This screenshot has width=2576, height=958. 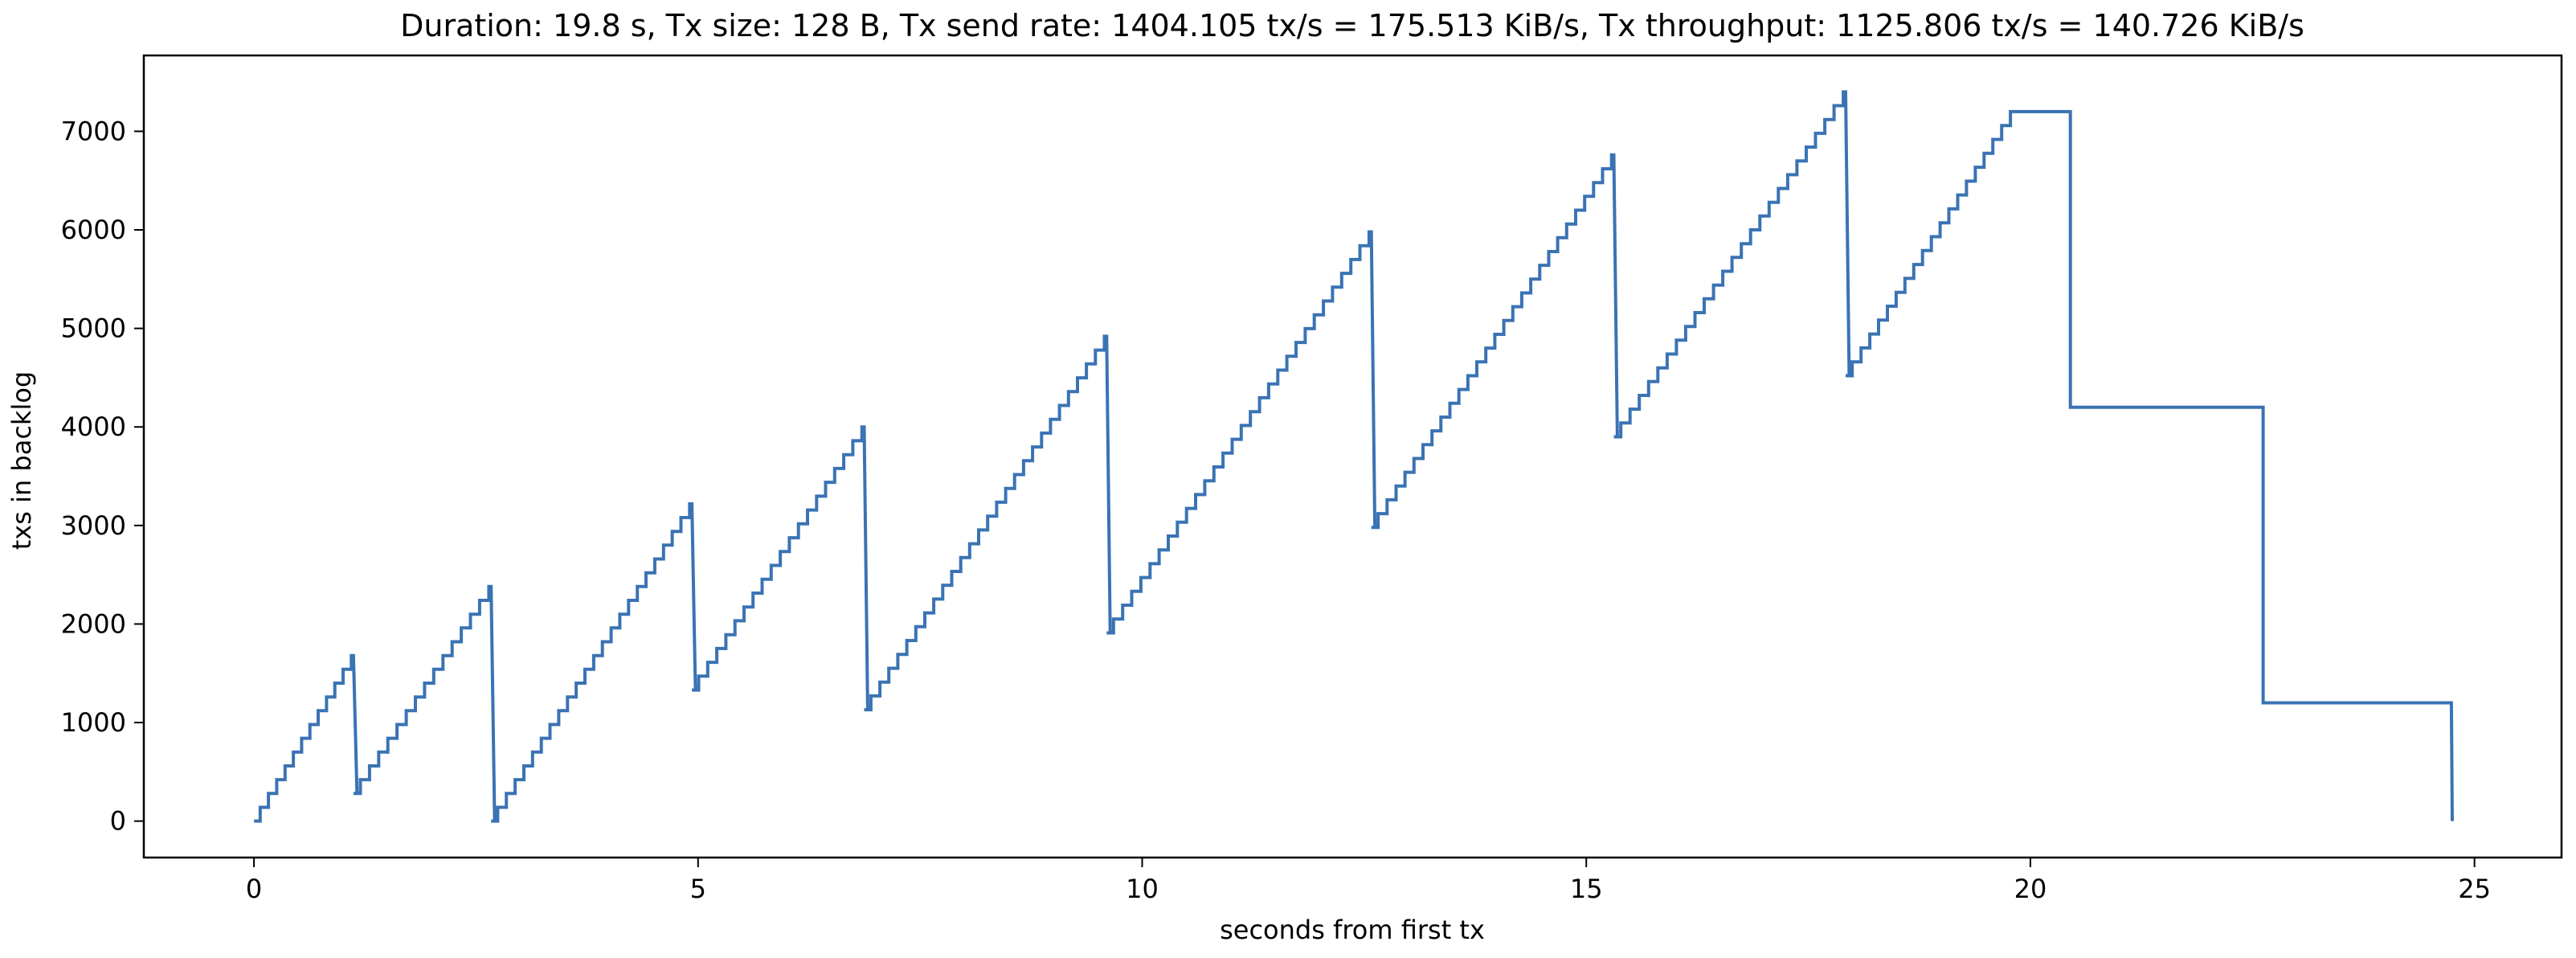 I want to click on x-tick-label: 20, so click(x=2030, y=889).